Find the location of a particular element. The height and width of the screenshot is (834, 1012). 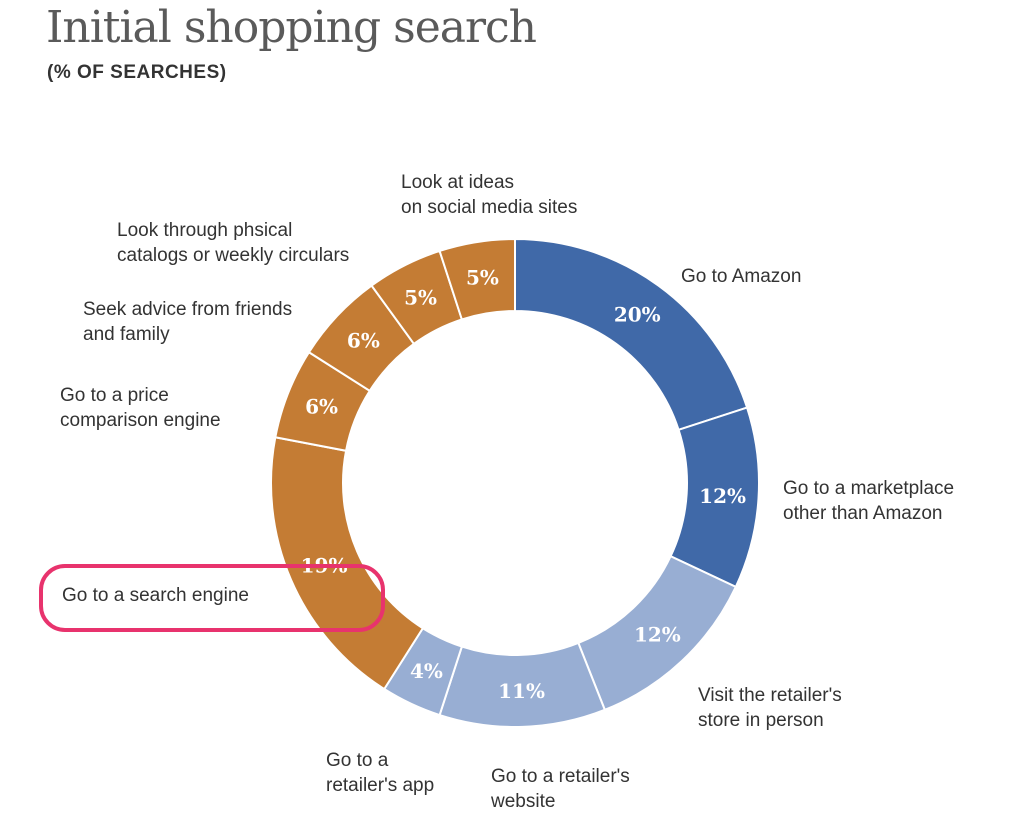

slice-category-label: Go to a marketplace other than Amazon is located at coordinates (868, 501).